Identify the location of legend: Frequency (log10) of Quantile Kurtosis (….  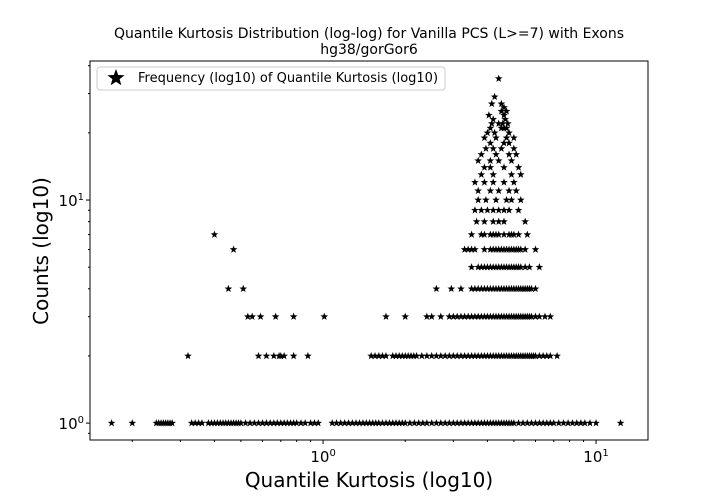
(271, 78).